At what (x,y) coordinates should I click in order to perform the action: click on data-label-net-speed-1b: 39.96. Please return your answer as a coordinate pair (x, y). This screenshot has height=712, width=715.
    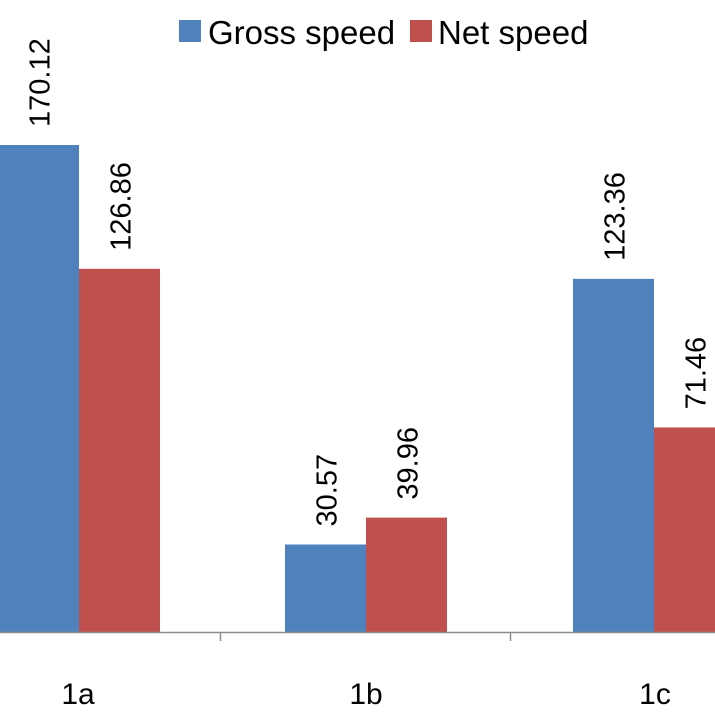
    Looking at the image, I should click on (409, 463).